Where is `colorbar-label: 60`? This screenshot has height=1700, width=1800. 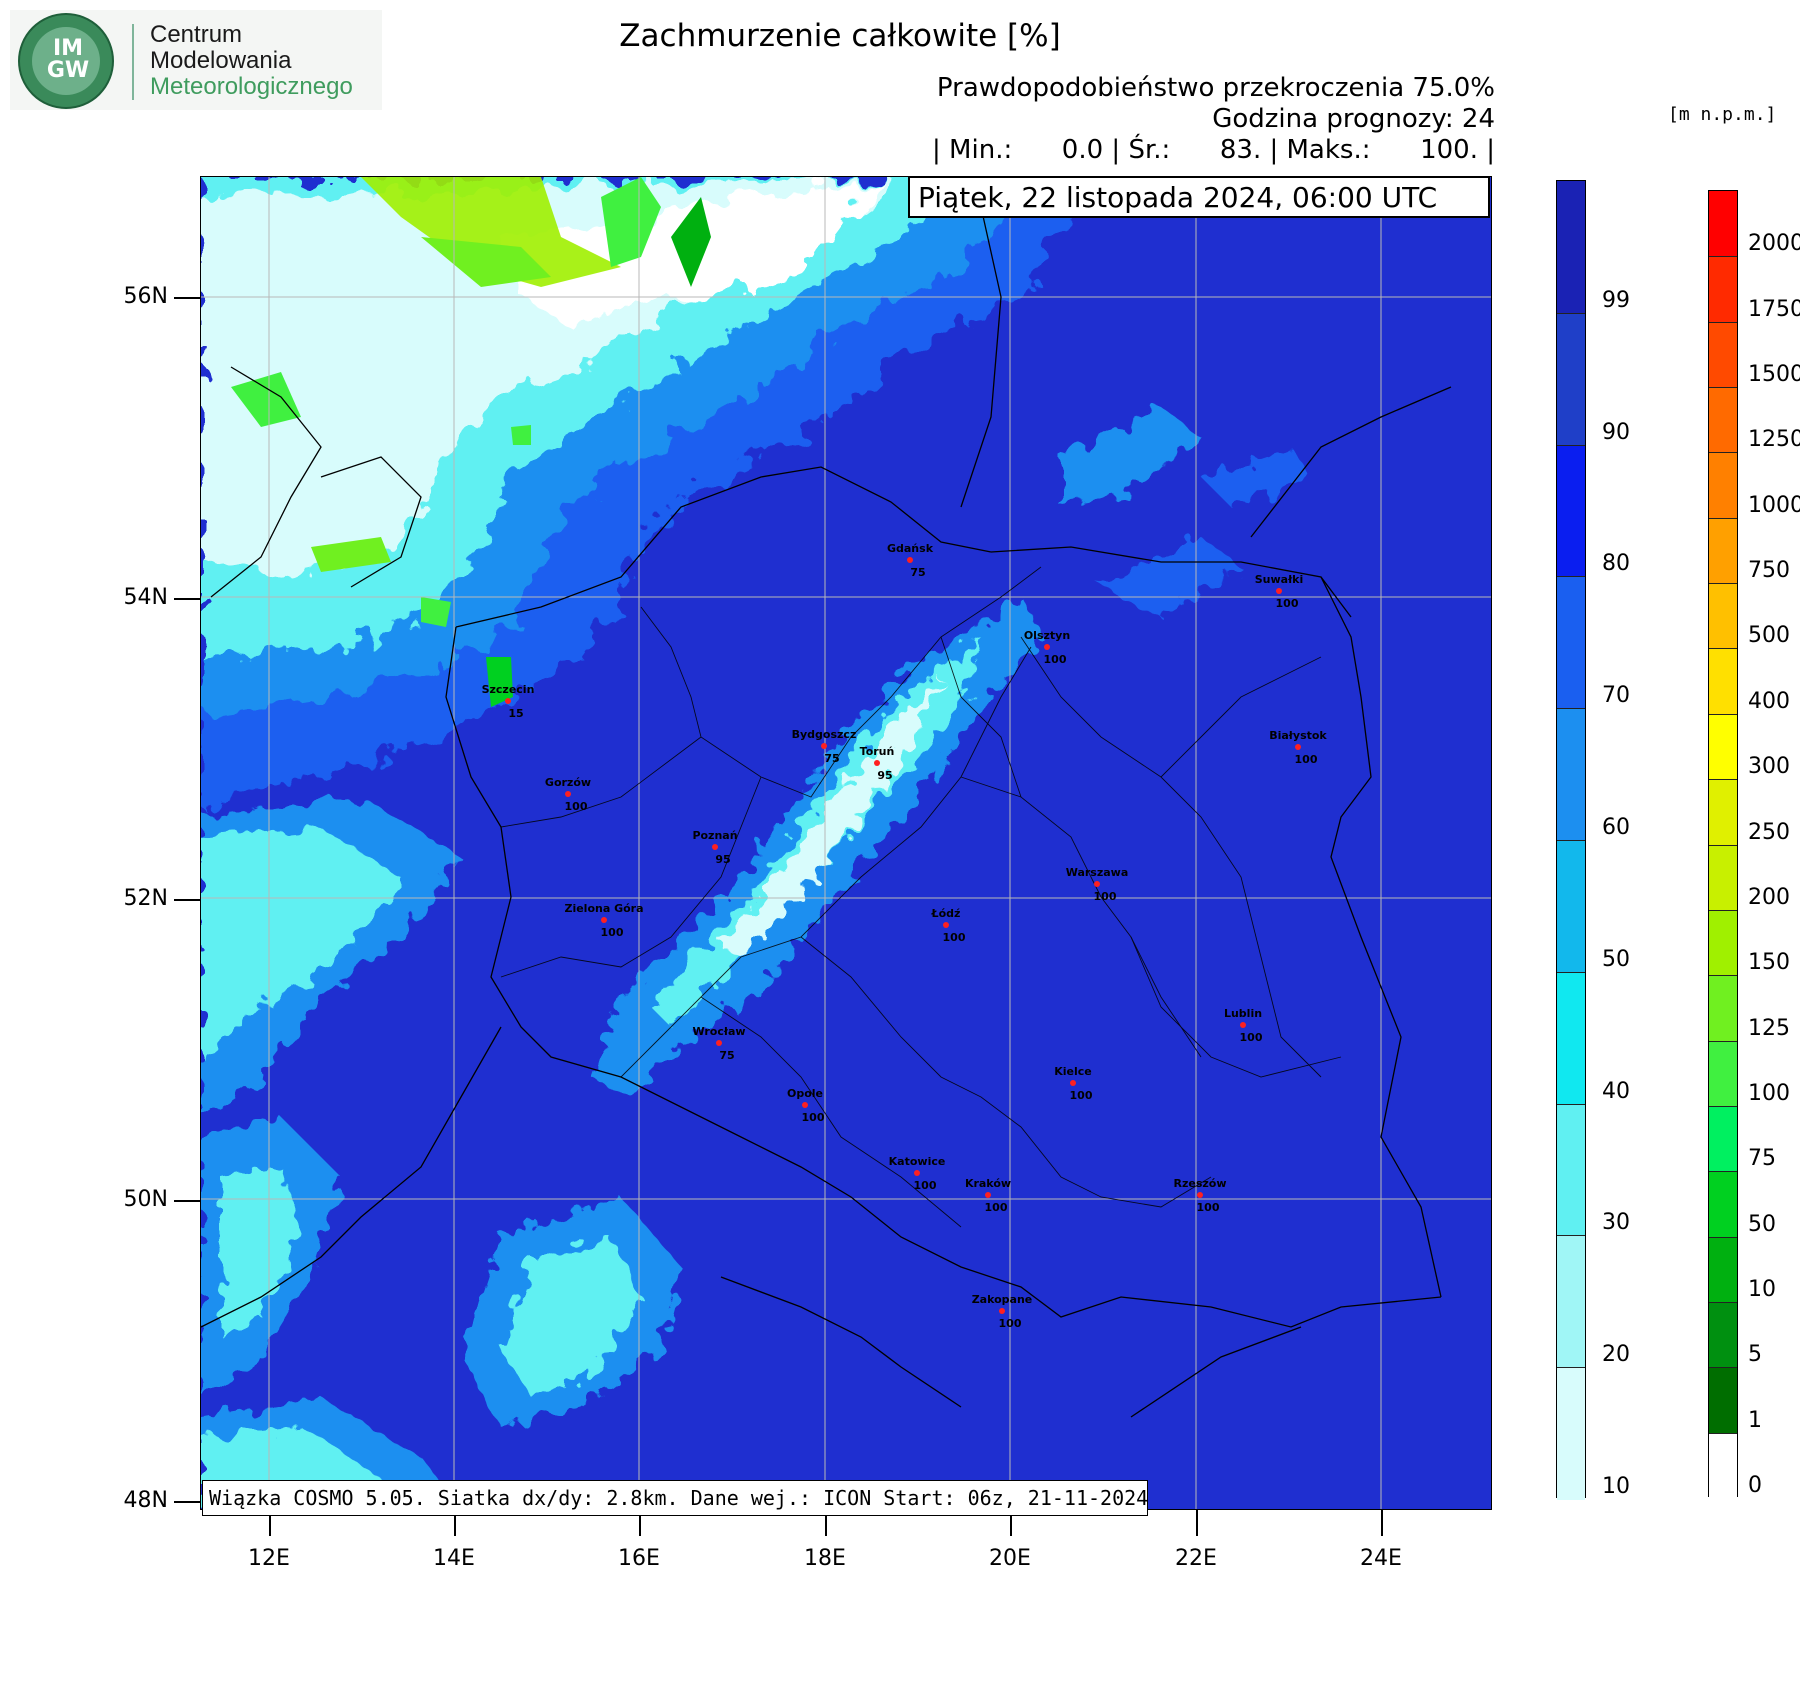
colorbar-label: 60 is located at coordinates (1616, 827).